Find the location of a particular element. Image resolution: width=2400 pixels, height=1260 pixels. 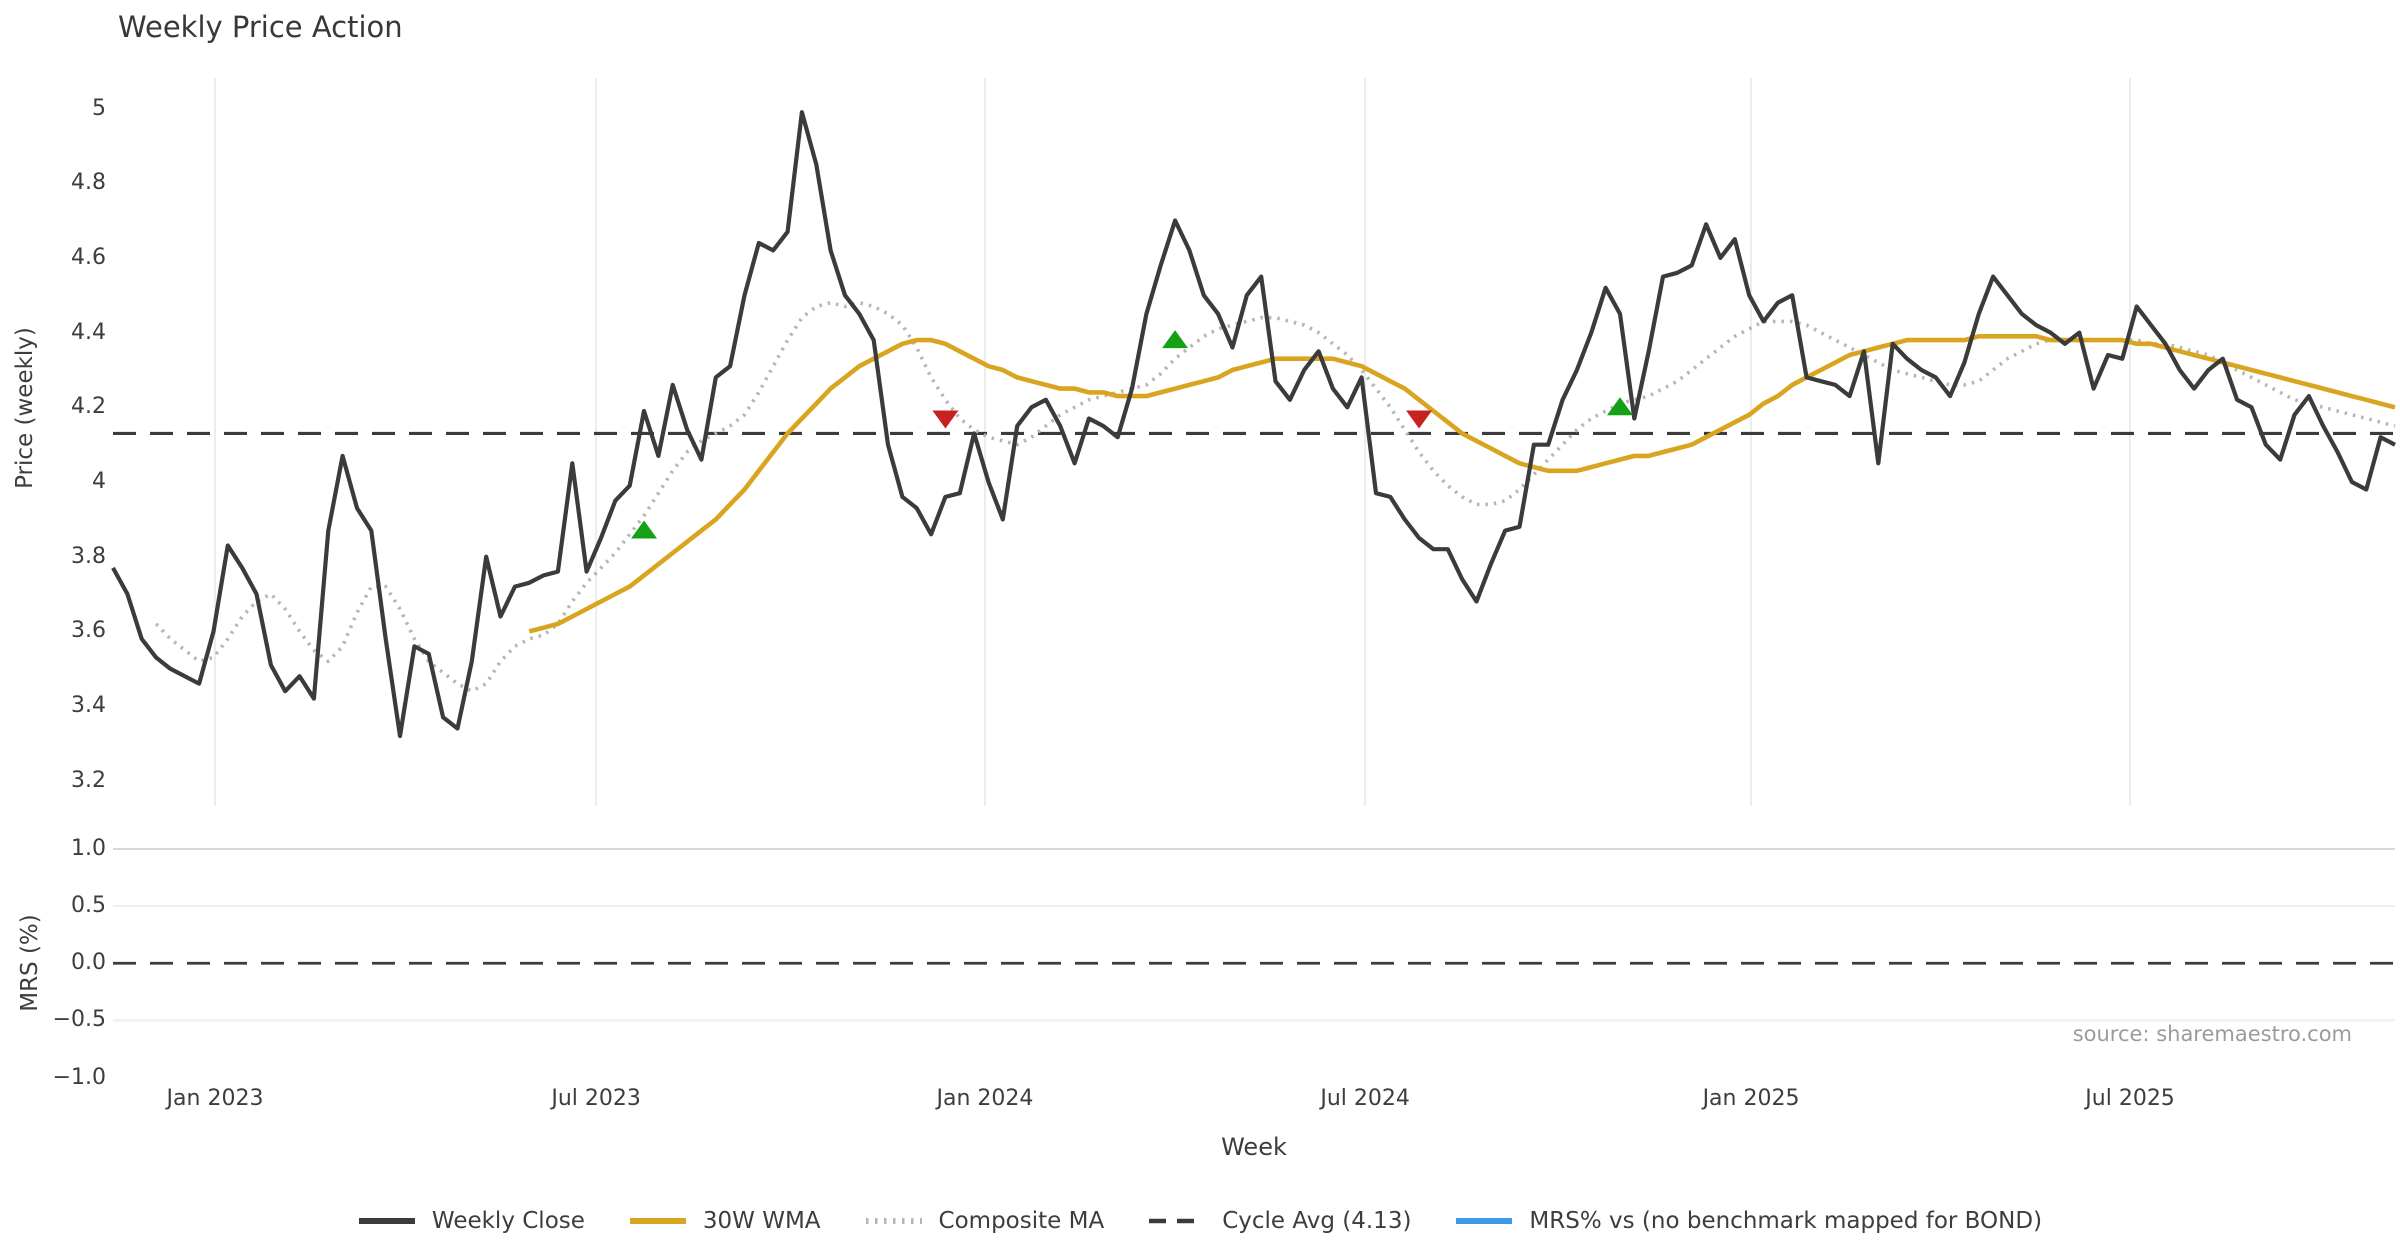

legend-item: Weekly Close is located at coordinates (471, 1221).